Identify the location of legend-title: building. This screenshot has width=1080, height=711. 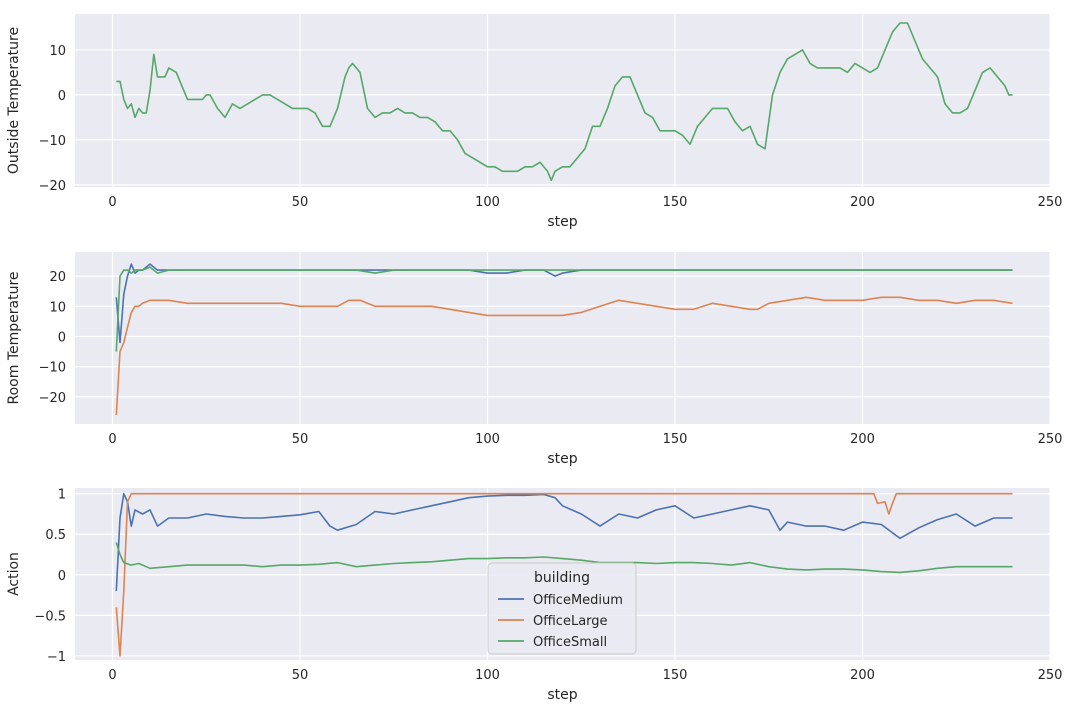
(562, 578).